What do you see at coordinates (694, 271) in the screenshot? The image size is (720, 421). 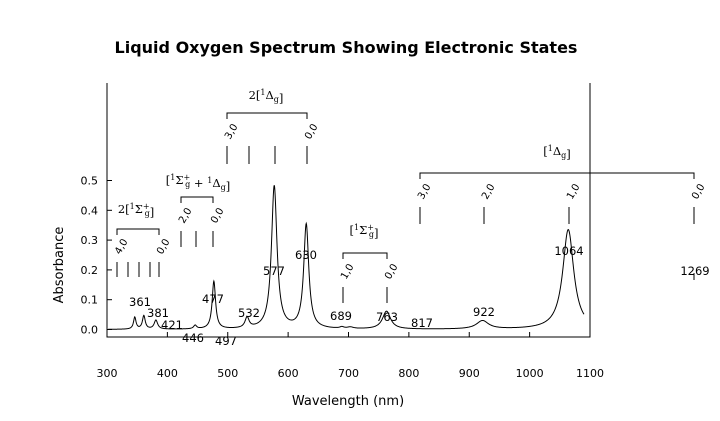 I see `peak-label: 1269` at bounding box center [694, 271].